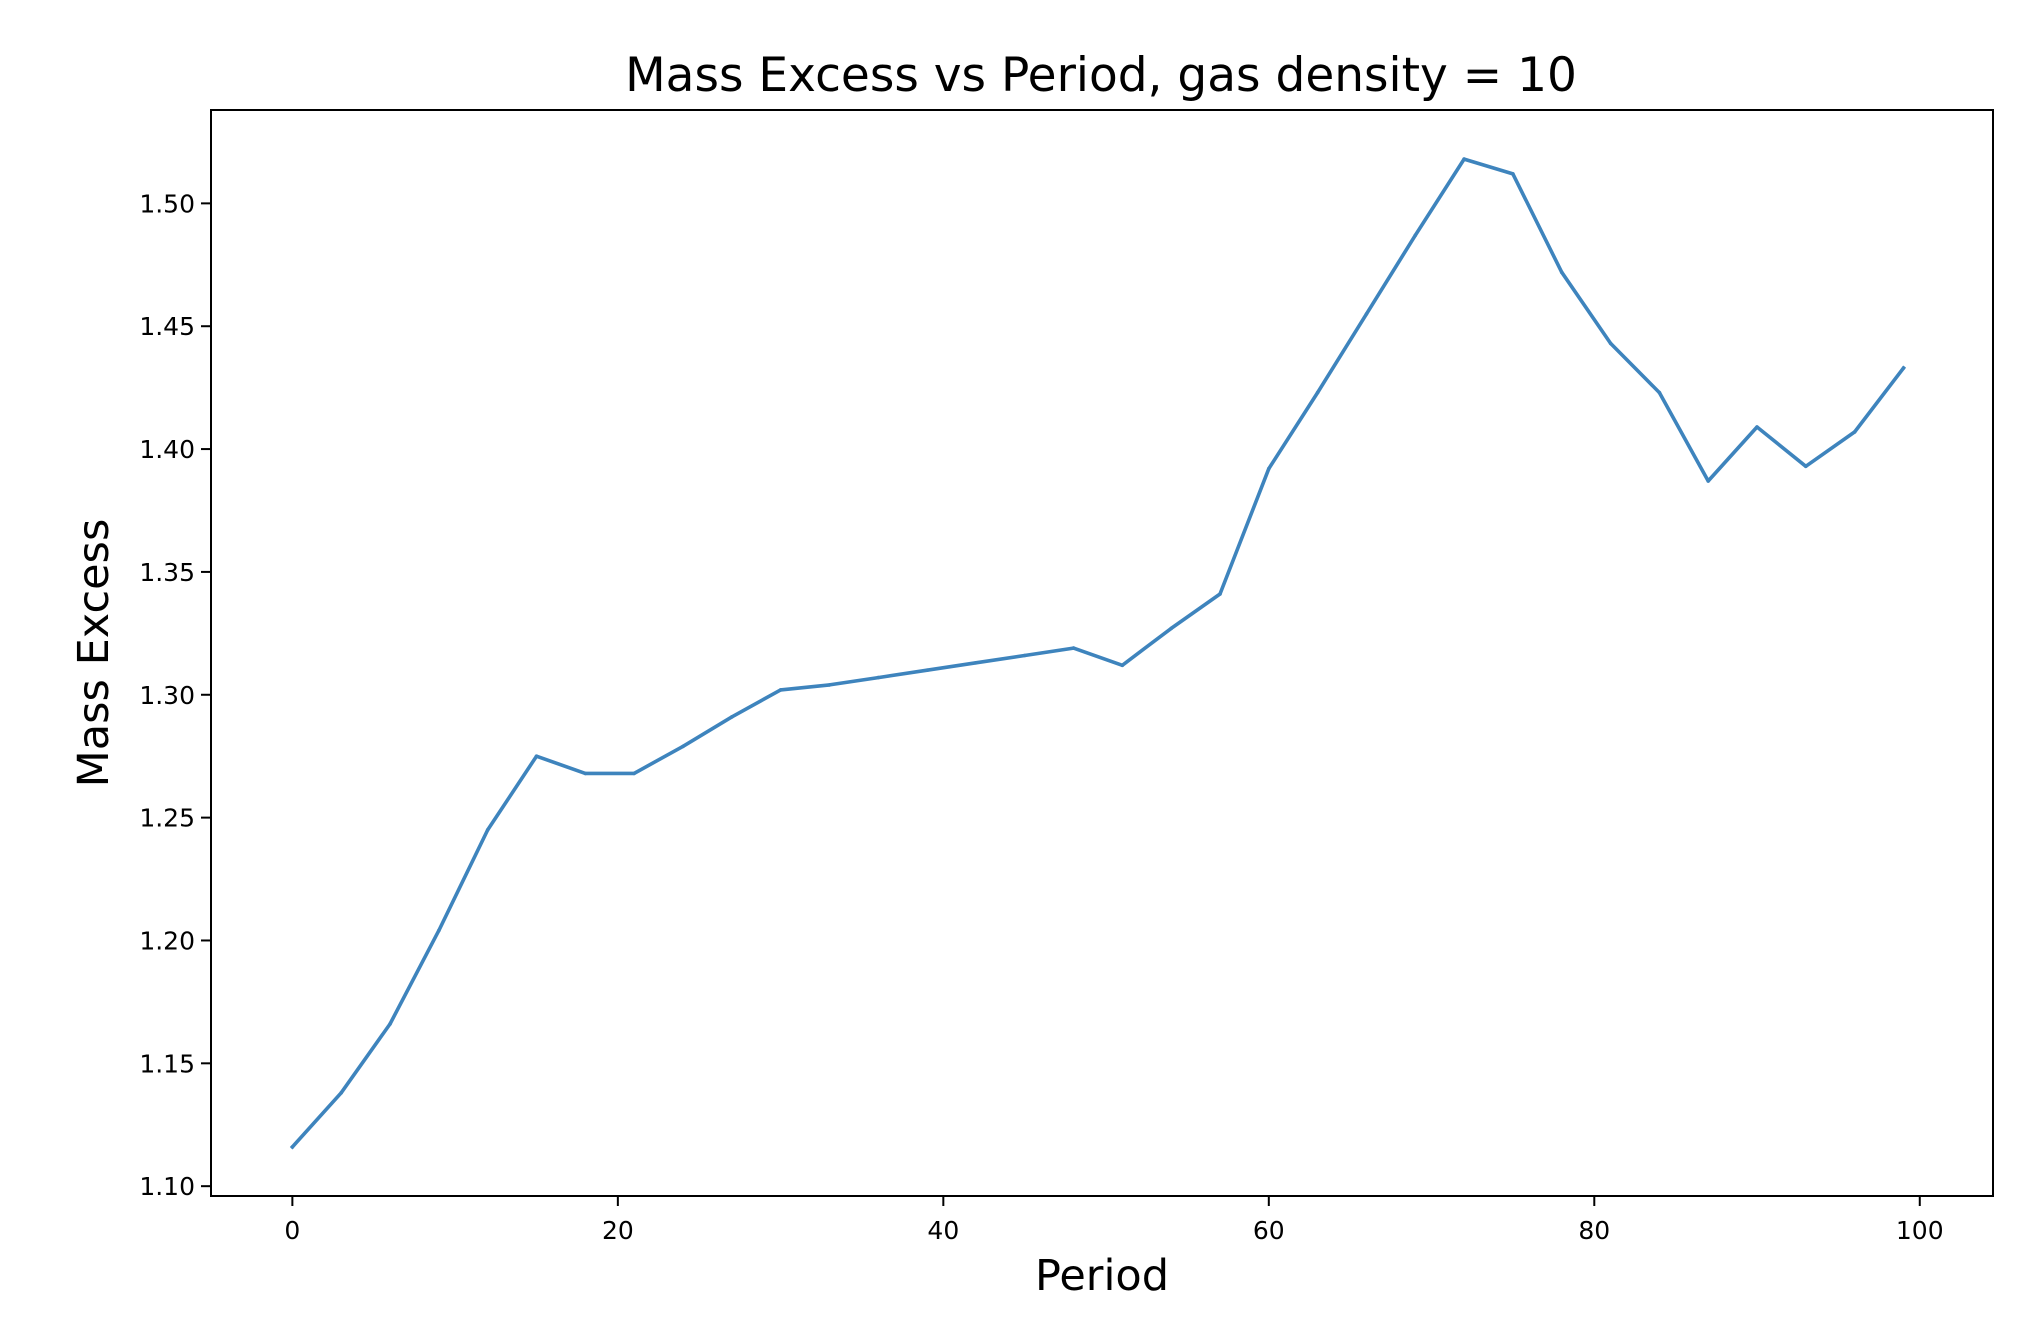 The image size is (2040, 1322). What do you see at coordinates (1114, 1220) in the screenshot?
I see `x-axis: 0 20 40 60 80 100` at bounding box center [1114, 1220].